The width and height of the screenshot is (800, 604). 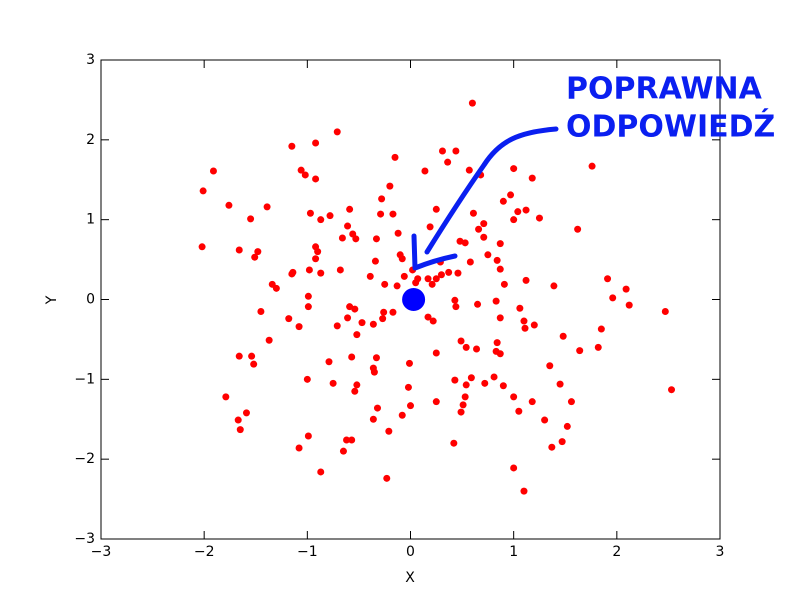 What do you see at coordinates (204, 552) in the screenshot?
I see `x-tick-label: −2` at bounding box center [204, 552].